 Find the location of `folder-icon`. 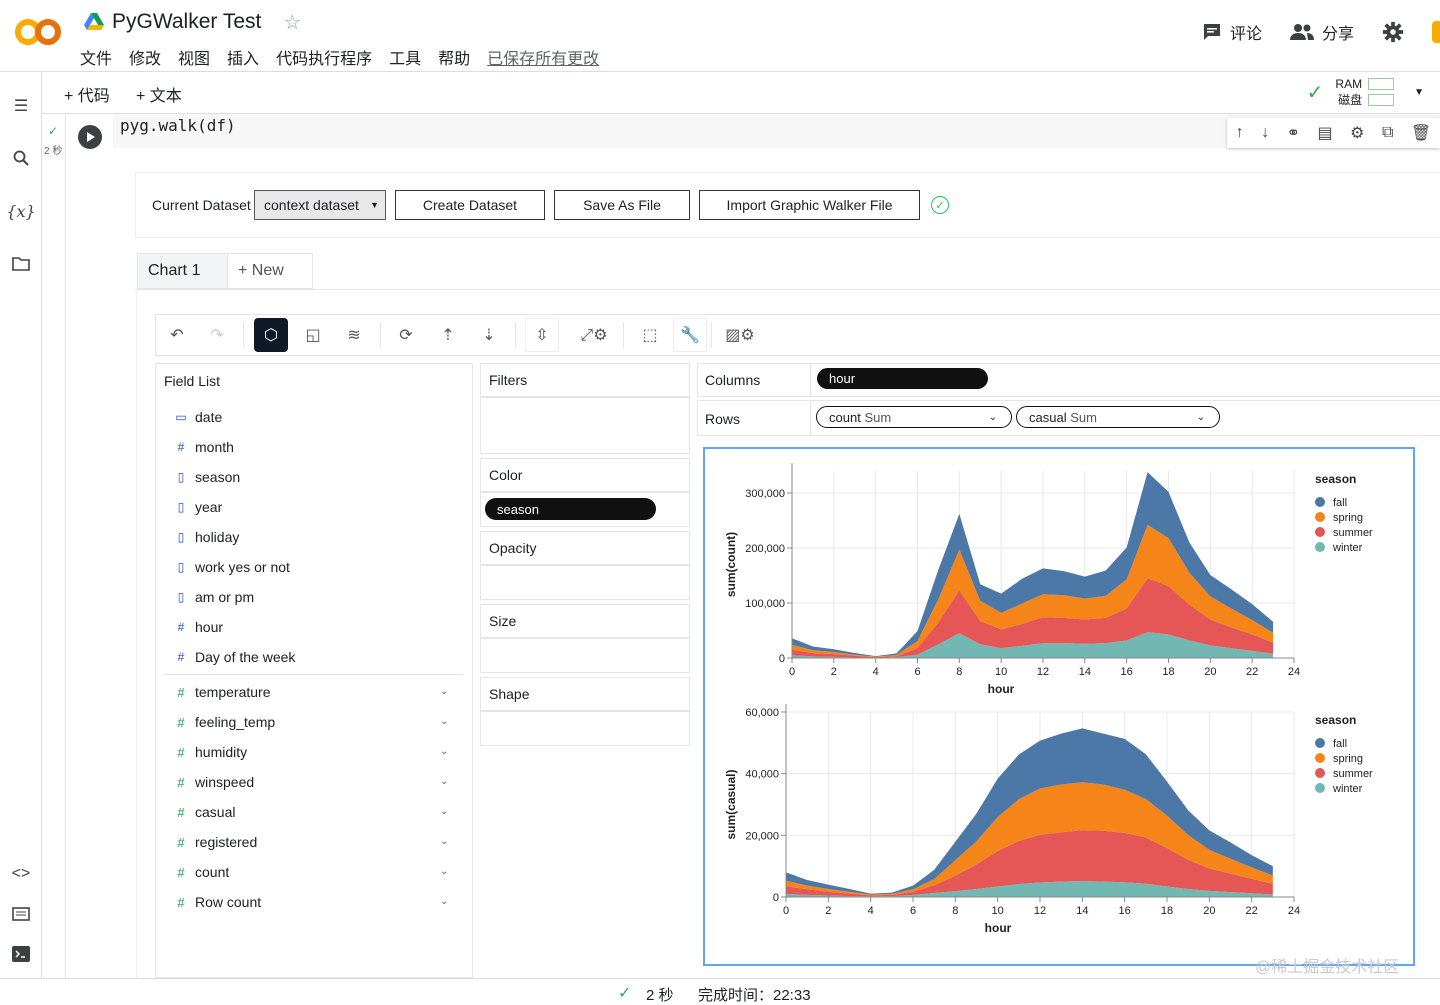

folder-icon is located at coordinates (21, 264).